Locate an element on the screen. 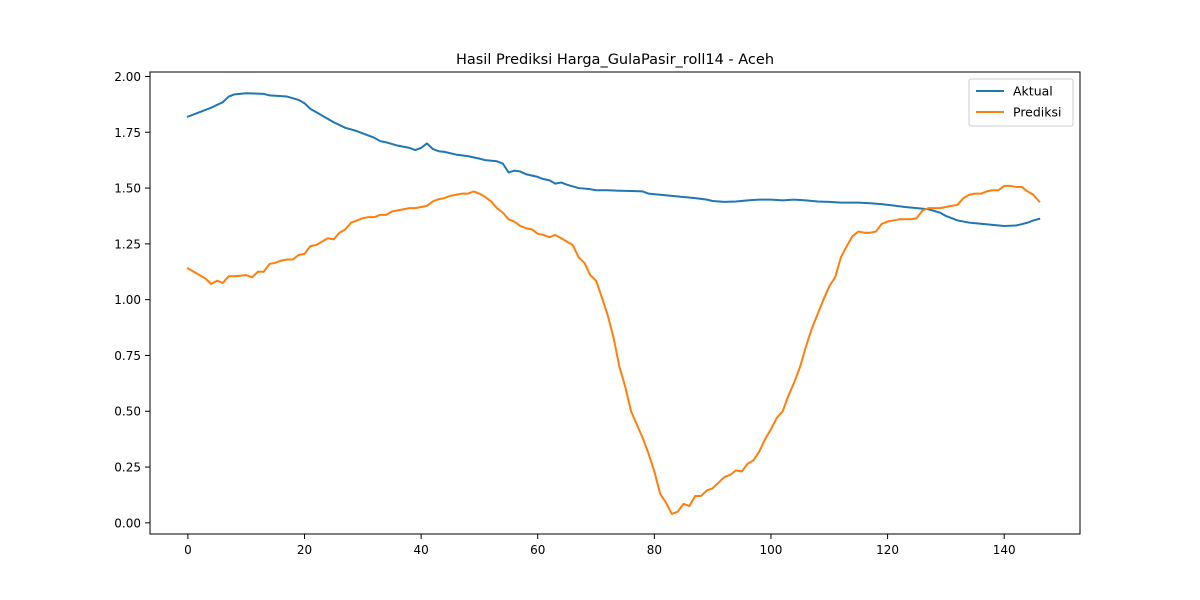  y-tick-label: 1.50 is located at coordinates (127, 189).